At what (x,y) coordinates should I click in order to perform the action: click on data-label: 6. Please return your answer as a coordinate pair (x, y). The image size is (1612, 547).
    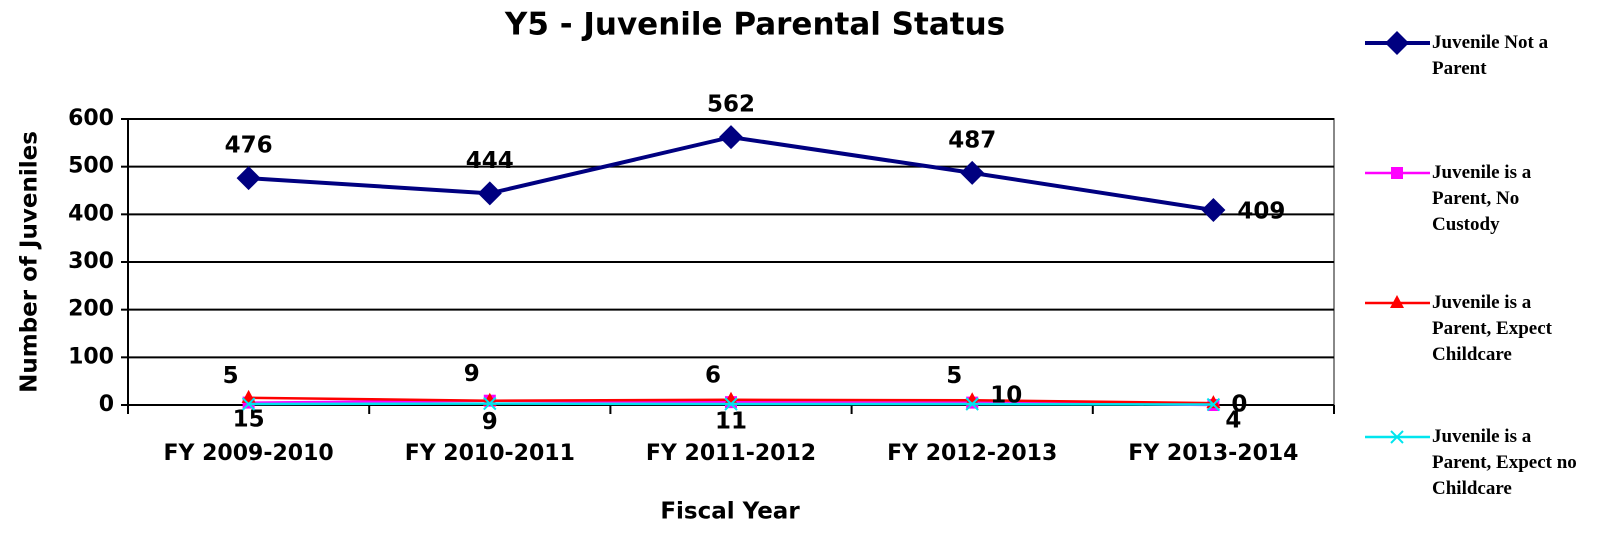
    Looking at the image, I should click on (713, 376).